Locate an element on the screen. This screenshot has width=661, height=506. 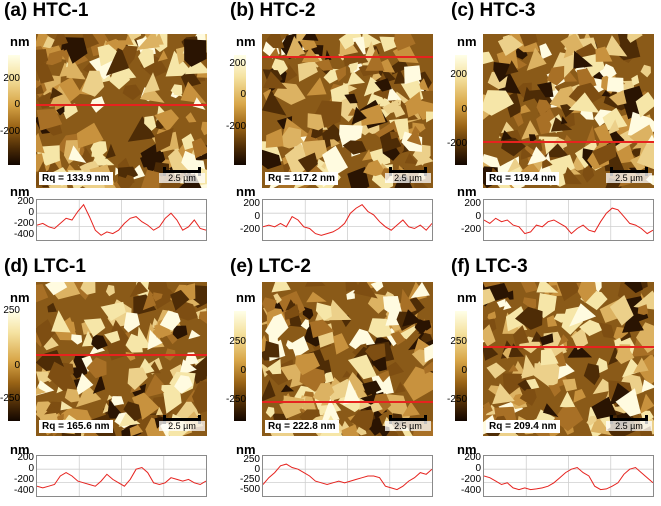
profile-label: -200 is located at coordinates (23, 223).